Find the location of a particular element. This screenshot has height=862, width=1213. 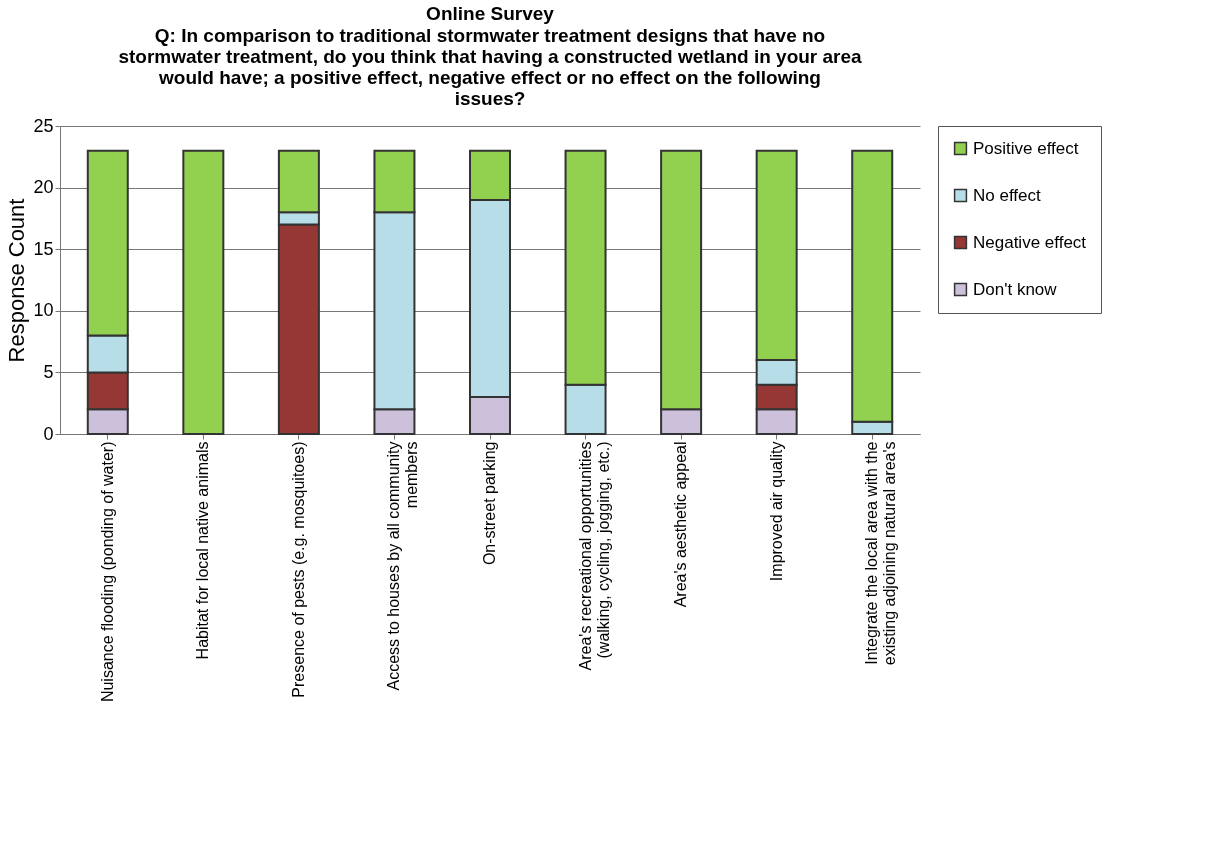

x-tick-label: Area's aesthetic appeal is located at coordinates (681, 524).